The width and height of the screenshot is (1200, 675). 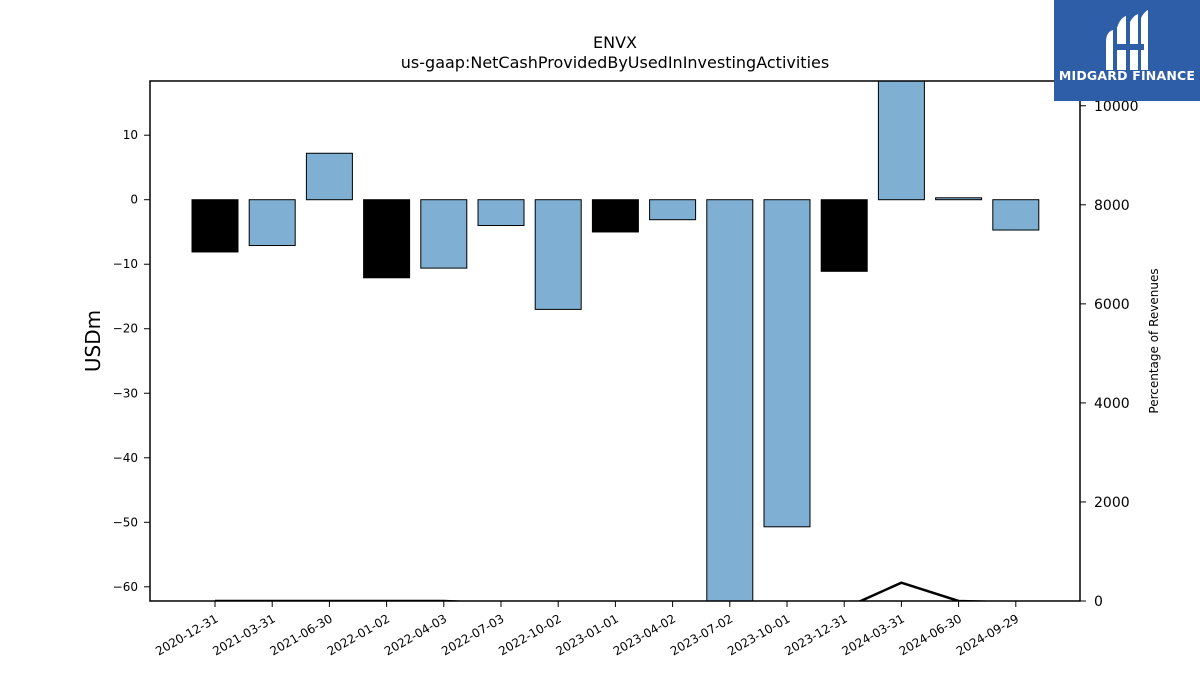 What do you see at coordinates (472, 634) in the screenshot?
I see `x-tick-label: 2022-07-03` at bounding box center [472, 634].